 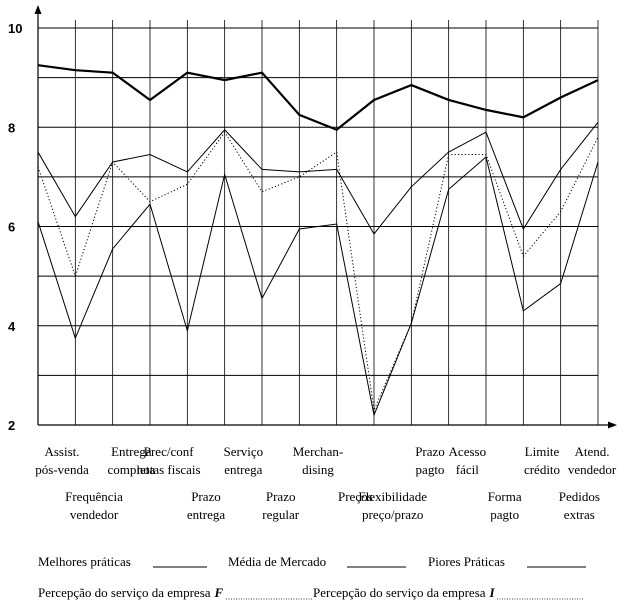 What do you see at coordinates (132, 460) in the screenshot?
I see `x-category-label: Entrega completa` at bounding box center [132, 460].